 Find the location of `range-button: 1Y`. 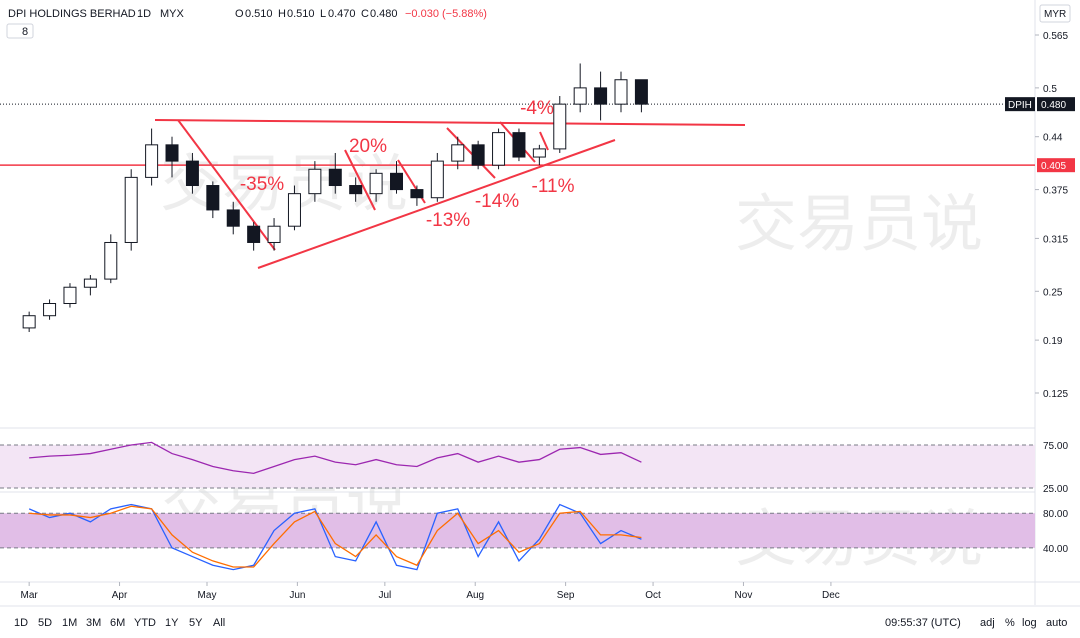

range-button: 1Y is located at coordinates (172, 623).